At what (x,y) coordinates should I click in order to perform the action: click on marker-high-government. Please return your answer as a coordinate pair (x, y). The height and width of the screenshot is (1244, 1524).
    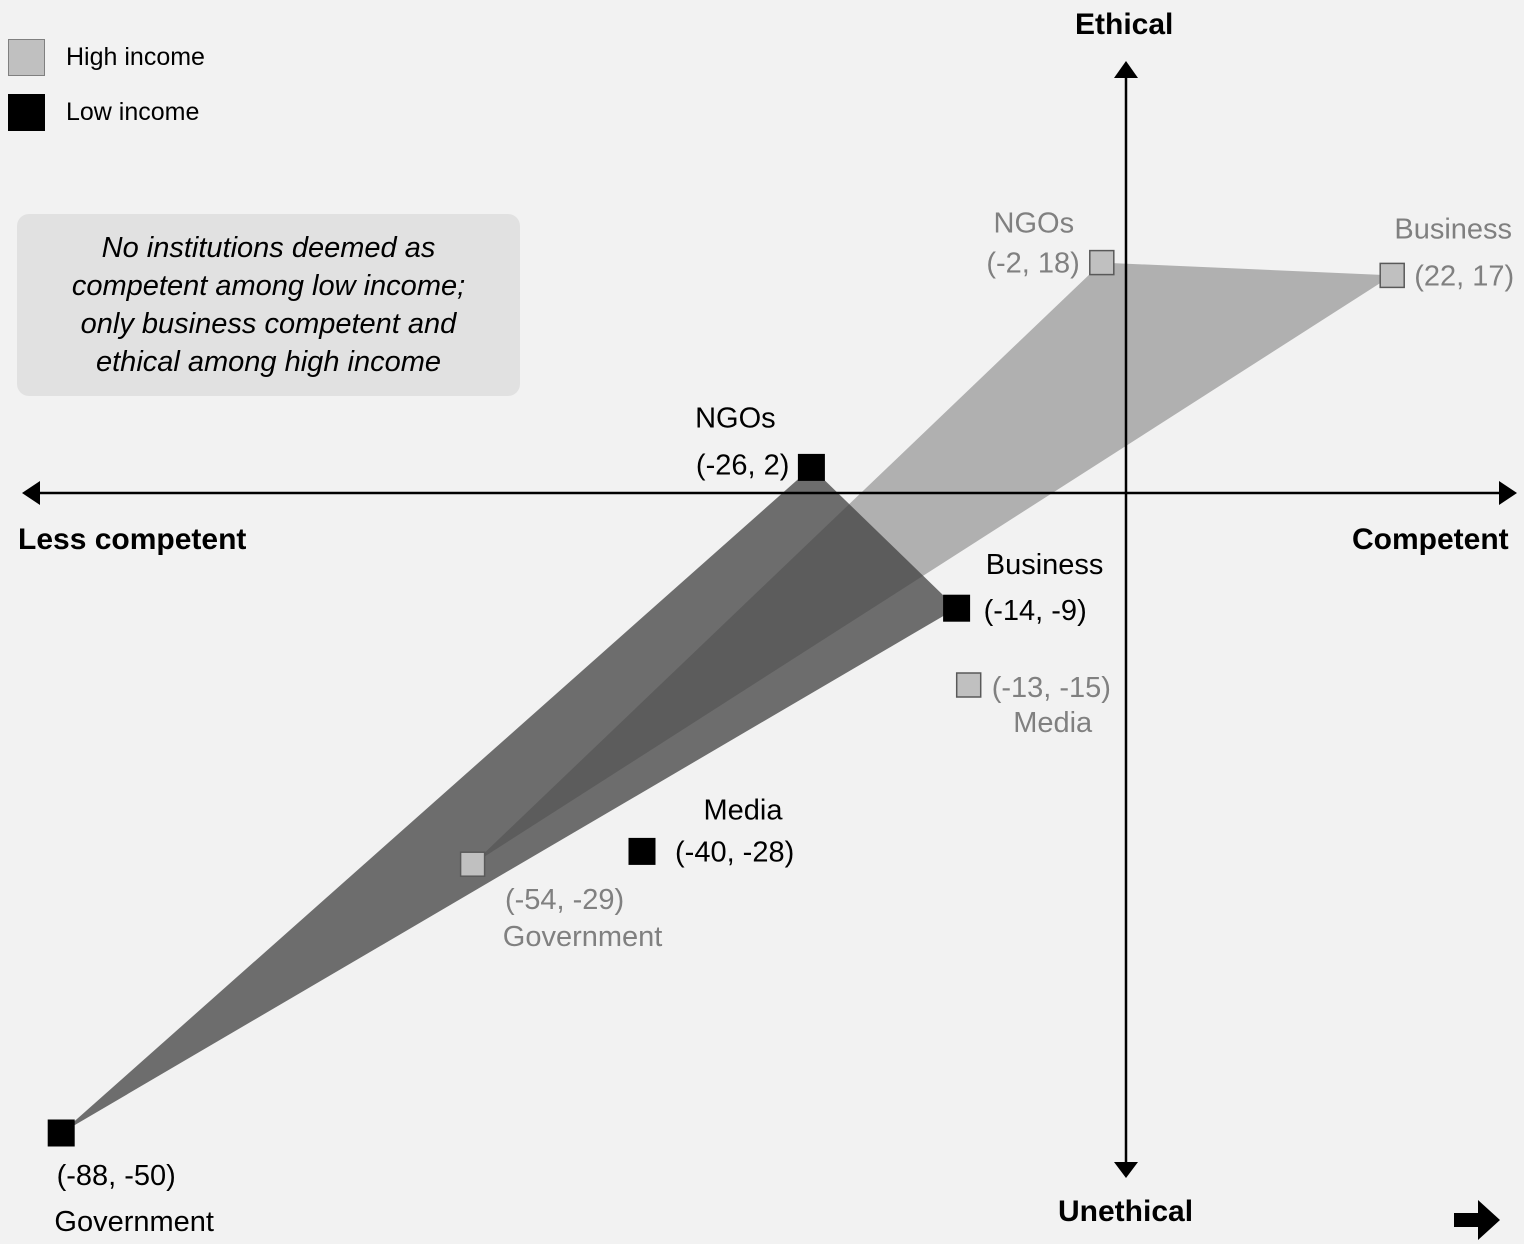
    Looking at the image, I should click on (472, 864).